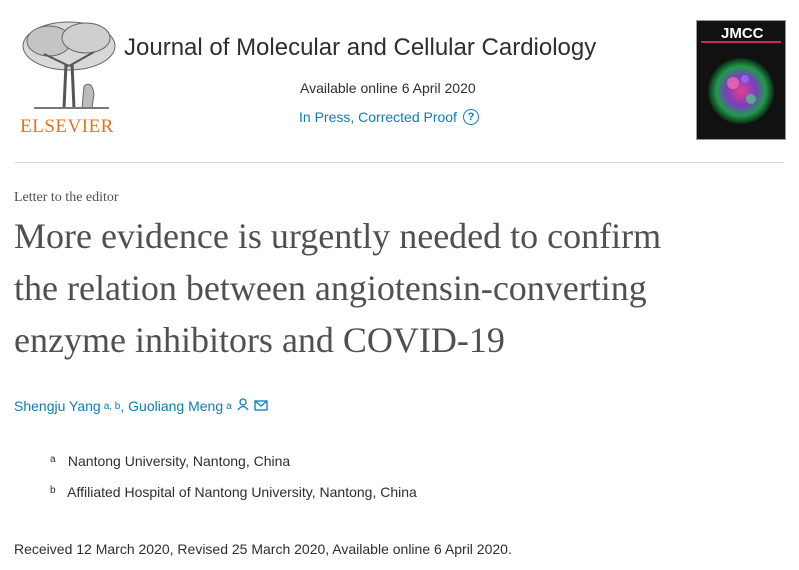  Describe the element at coordinates (470, 117) in the screenshot. I see `help-circle-icon: ?` at that location.